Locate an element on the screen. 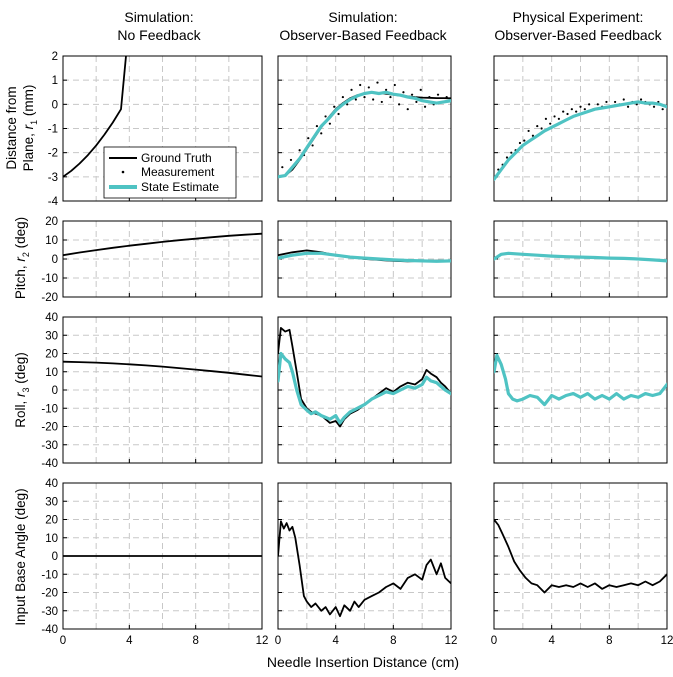 The width and height of the screenshot is (673, 677). row-label-distance-unit: (mm) is located at coordinates (28, 102).